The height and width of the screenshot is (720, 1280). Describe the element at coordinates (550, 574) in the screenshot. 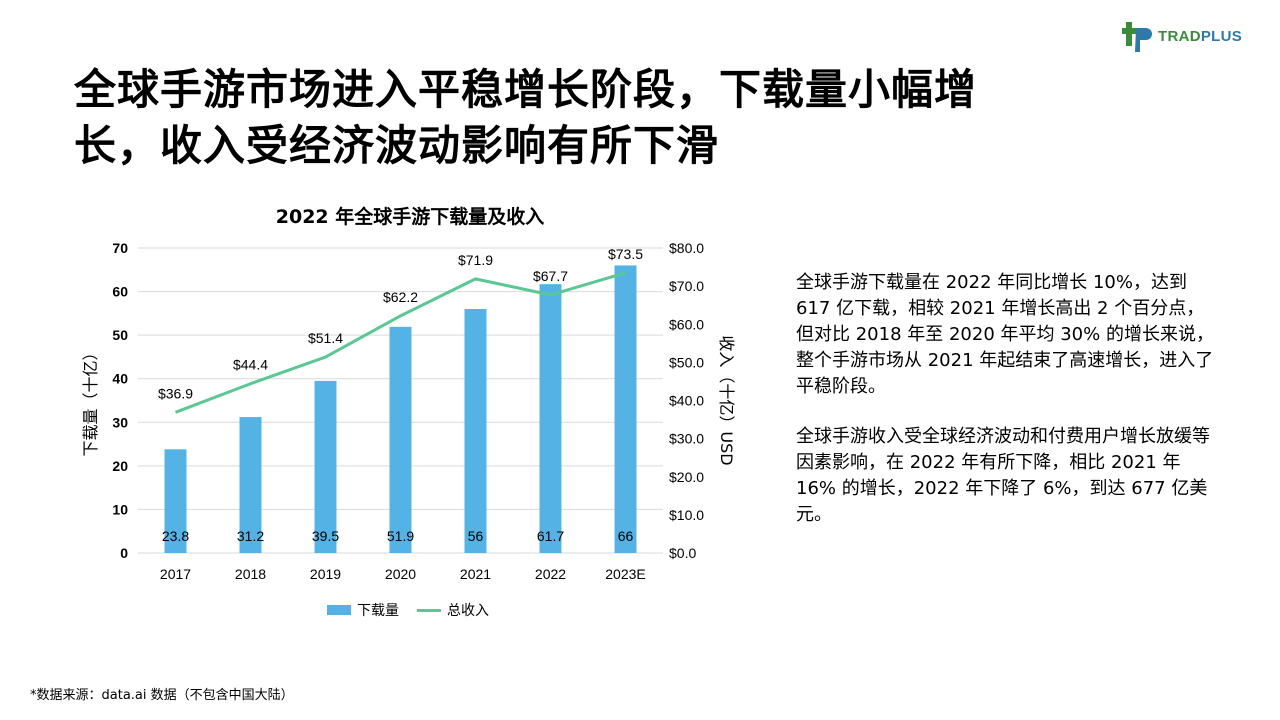

I see `x-tick-label: 2022` at that location.